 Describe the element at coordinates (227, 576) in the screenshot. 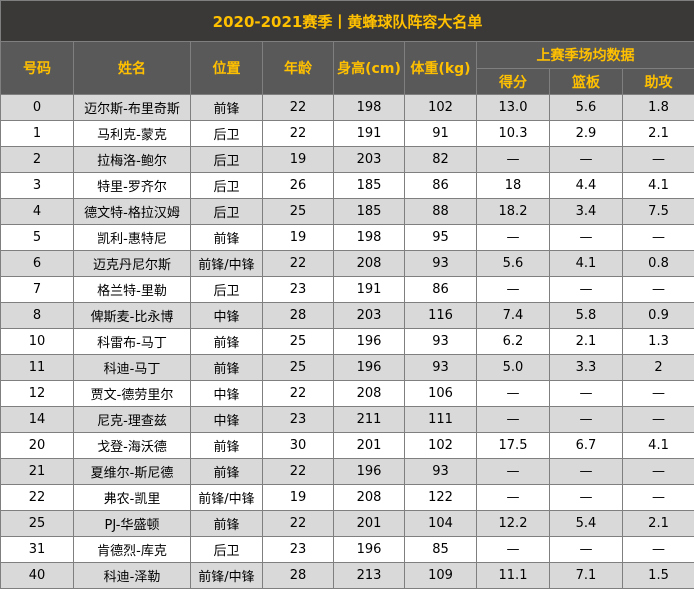

I see `cell-position: 前锋/中锋` at that location.